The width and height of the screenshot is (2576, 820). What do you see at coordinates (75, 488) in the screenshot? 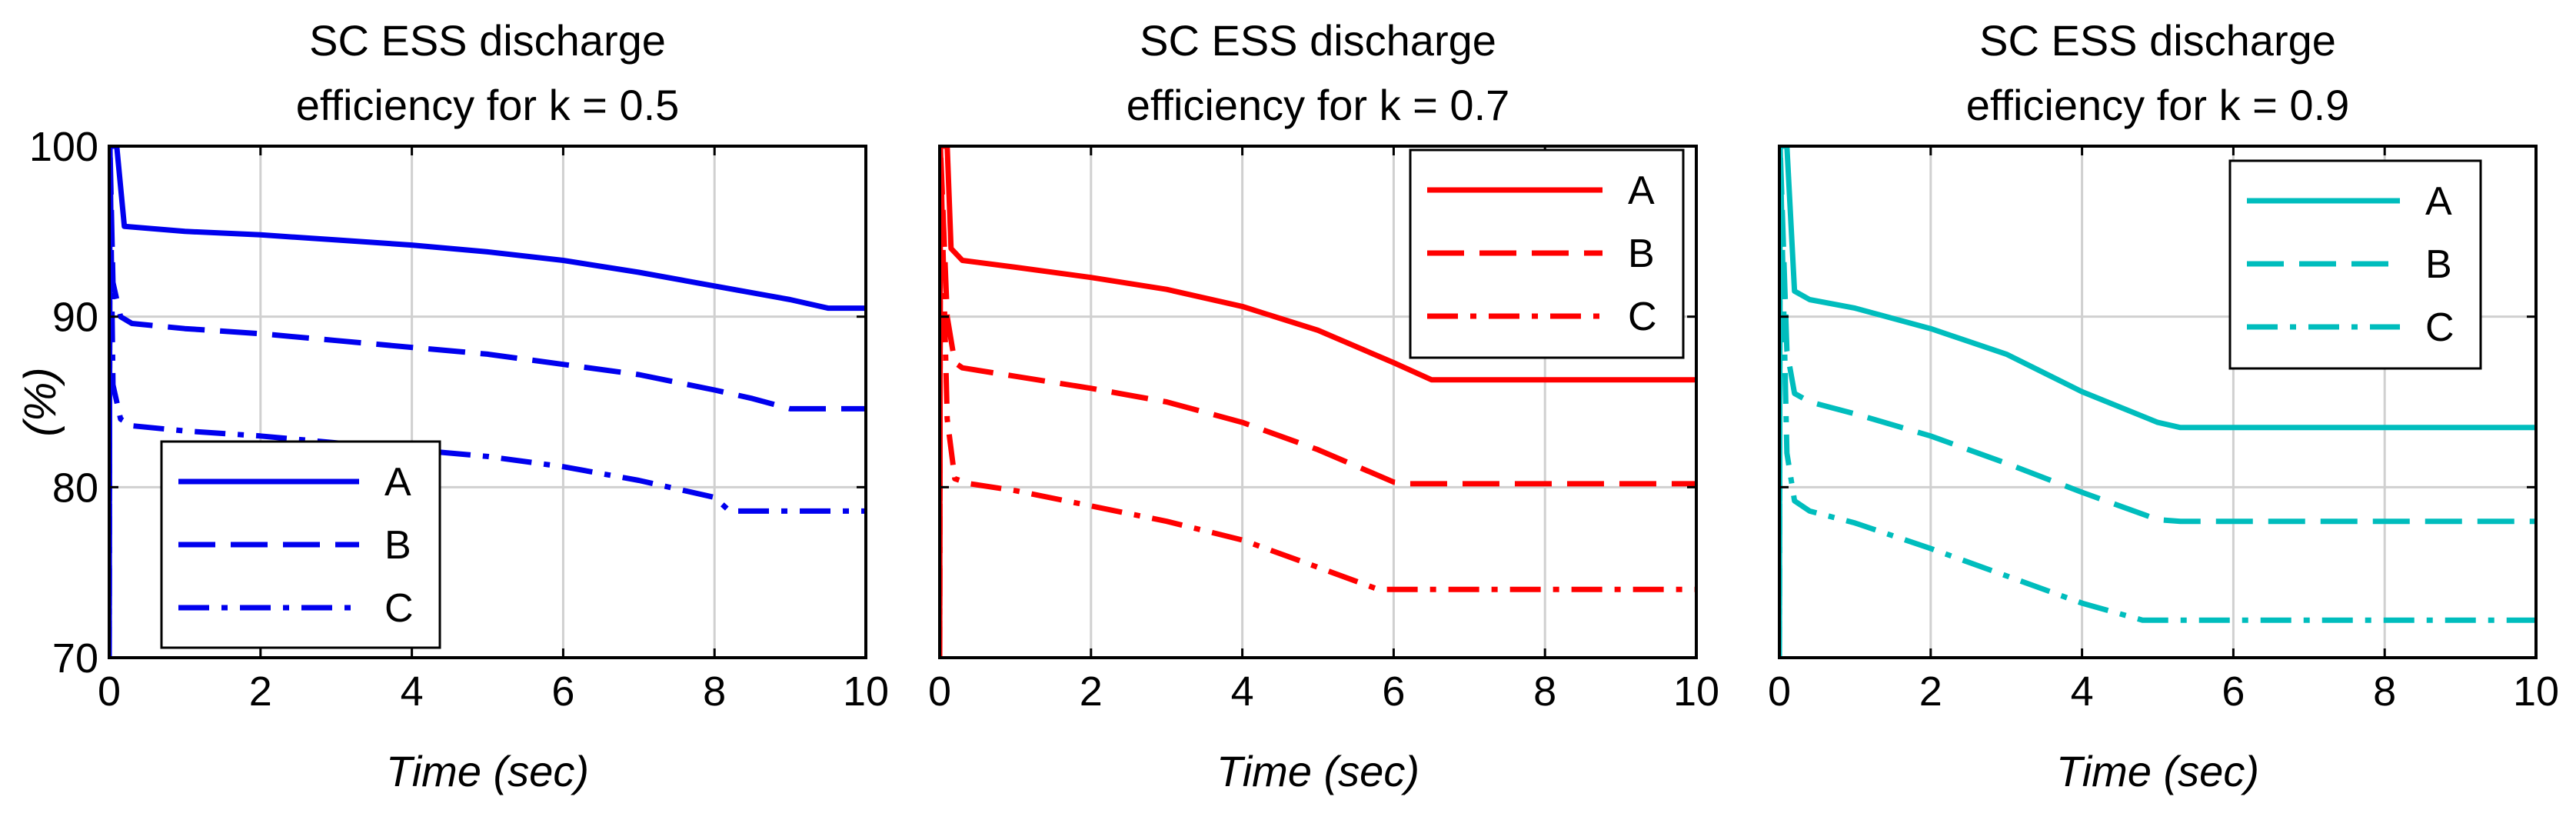
I see `y-tick-label: 80` at bounding box center [75, 488].